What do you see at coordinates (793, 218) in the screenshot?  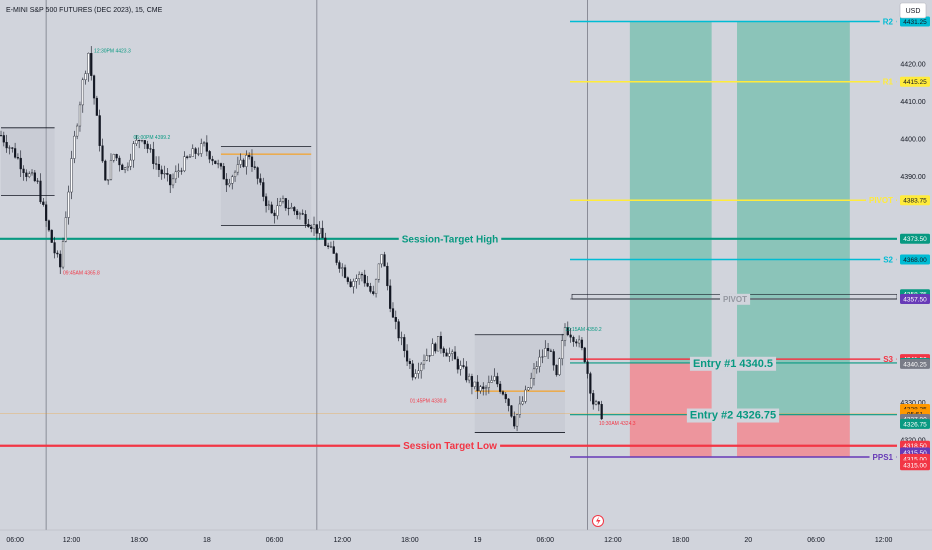 I see `position-reward-zone` at bounding box center [793, 218].